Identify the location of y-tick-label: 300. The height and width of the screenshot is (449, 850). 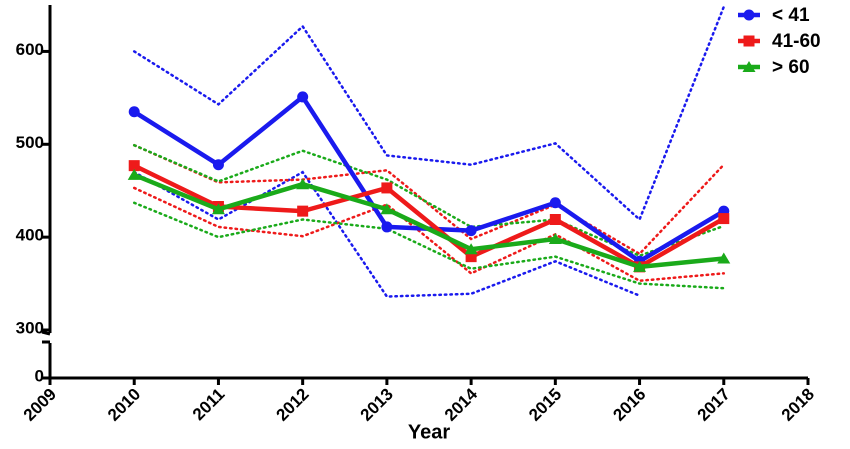
(30, 327).